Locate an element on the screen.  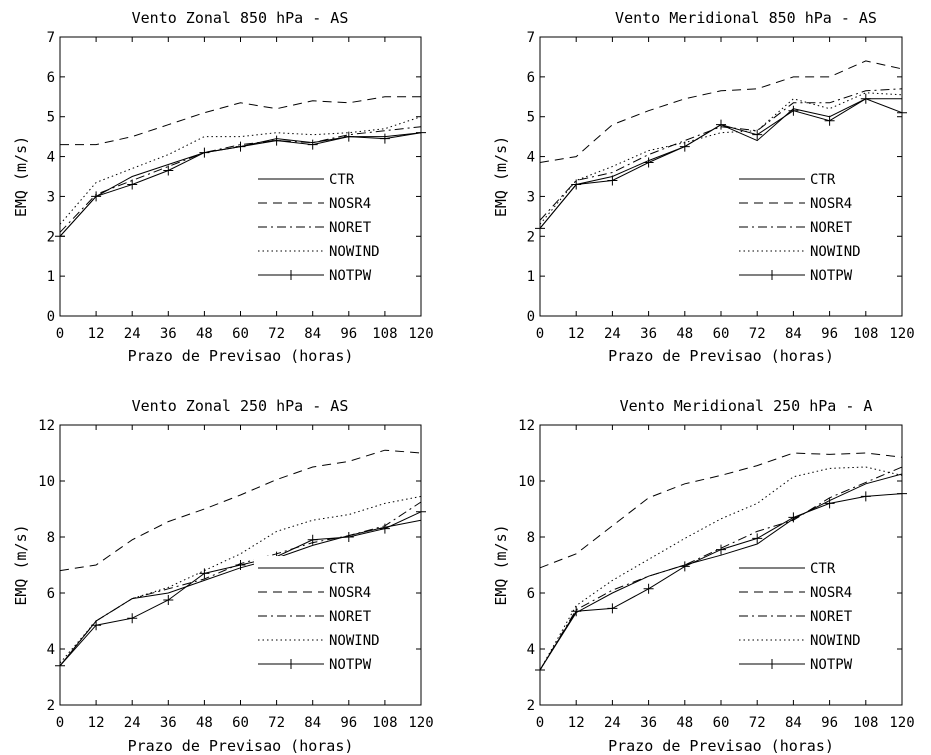
chart-title: Vento Meridional 850 hPa - AS is located at coordinates (746, 18).